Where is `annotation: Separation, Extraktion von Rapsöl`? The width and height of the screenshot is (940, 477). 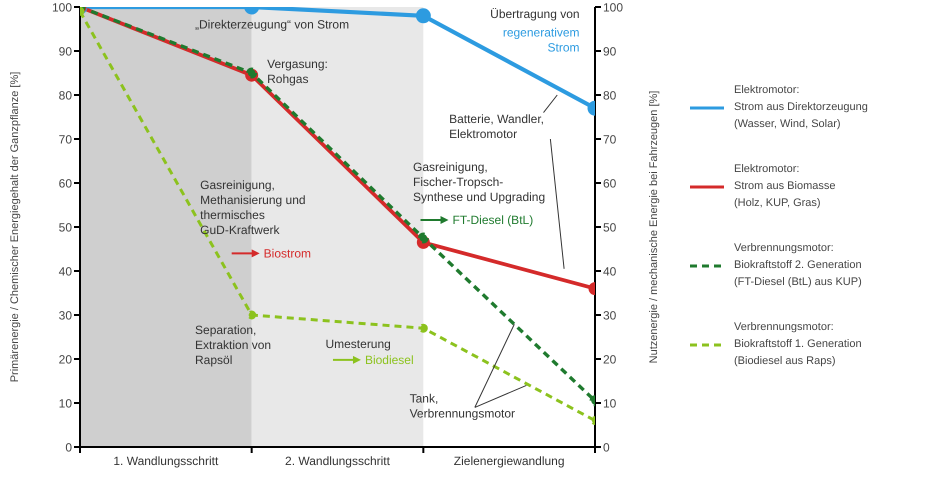
annotation: Separation, Extraktion von Rapsöl is located at coordinates (233, 344).